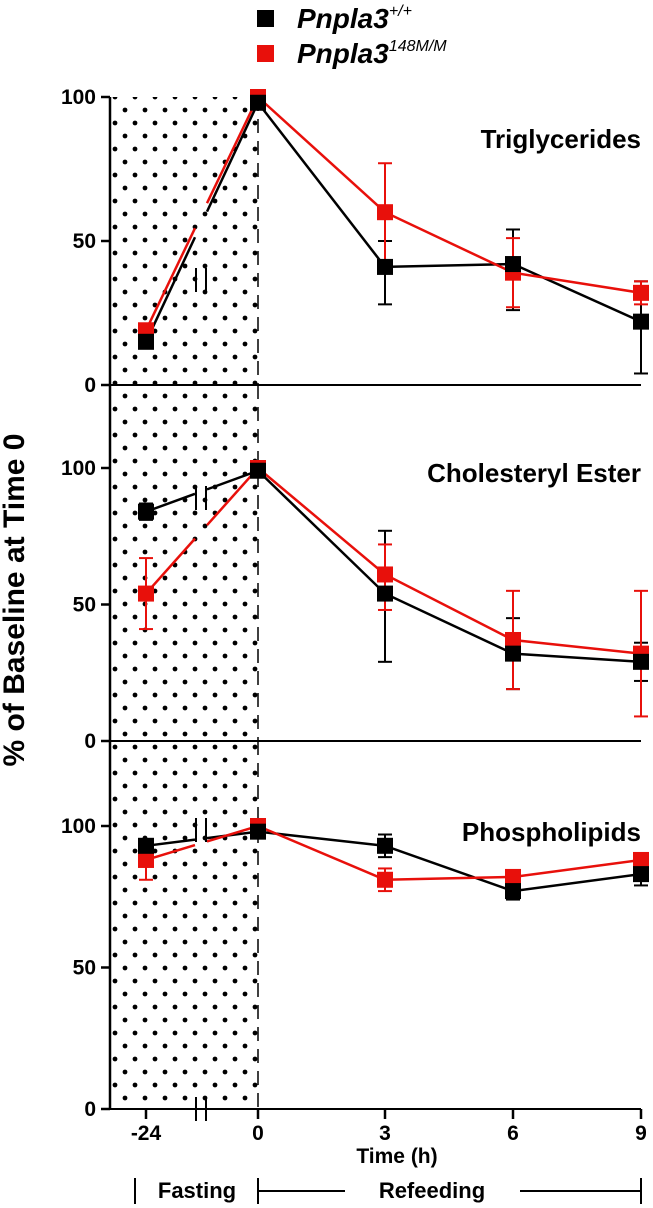  Describe the element at coordinates (641, 1133) in the screenshot. I see `x-tick-label: 9` at that location.